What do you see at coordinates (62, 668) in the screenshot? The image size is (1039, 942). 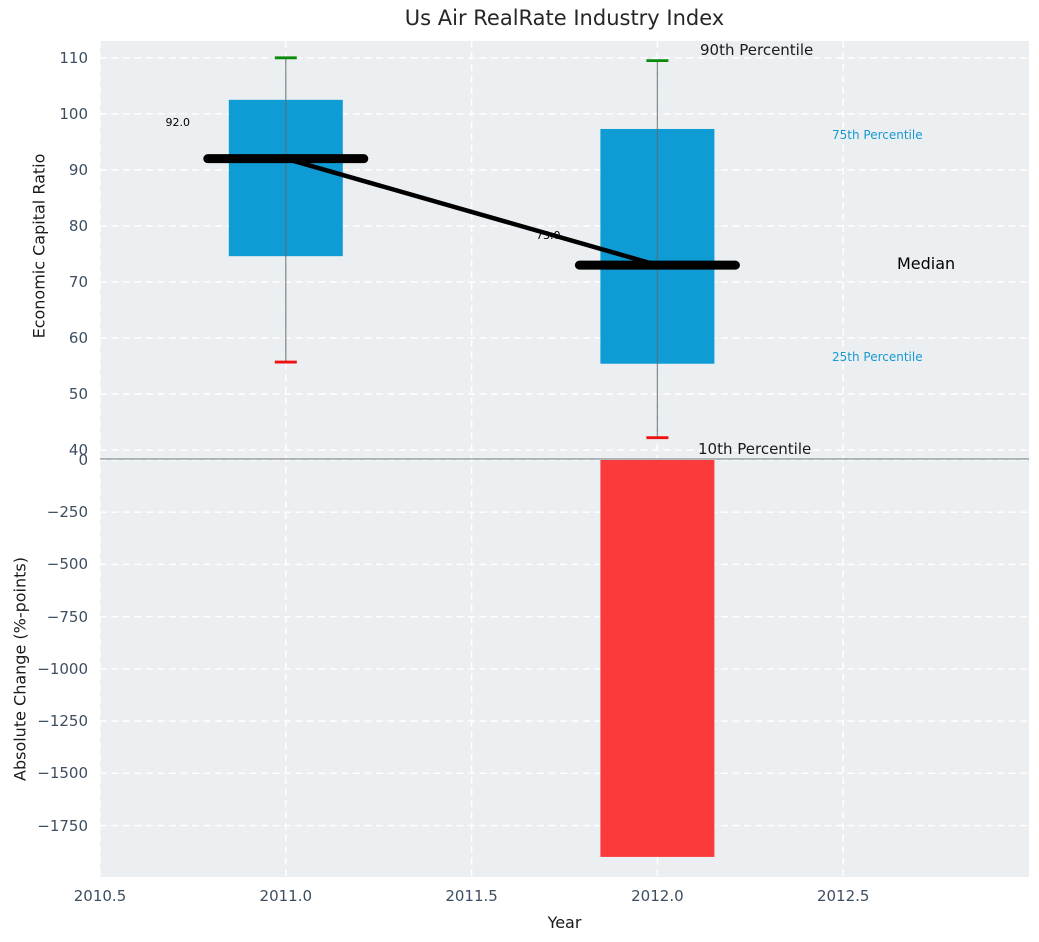 I see `y-tick-label-bottom: −1000` at bounding box center [62, 668].